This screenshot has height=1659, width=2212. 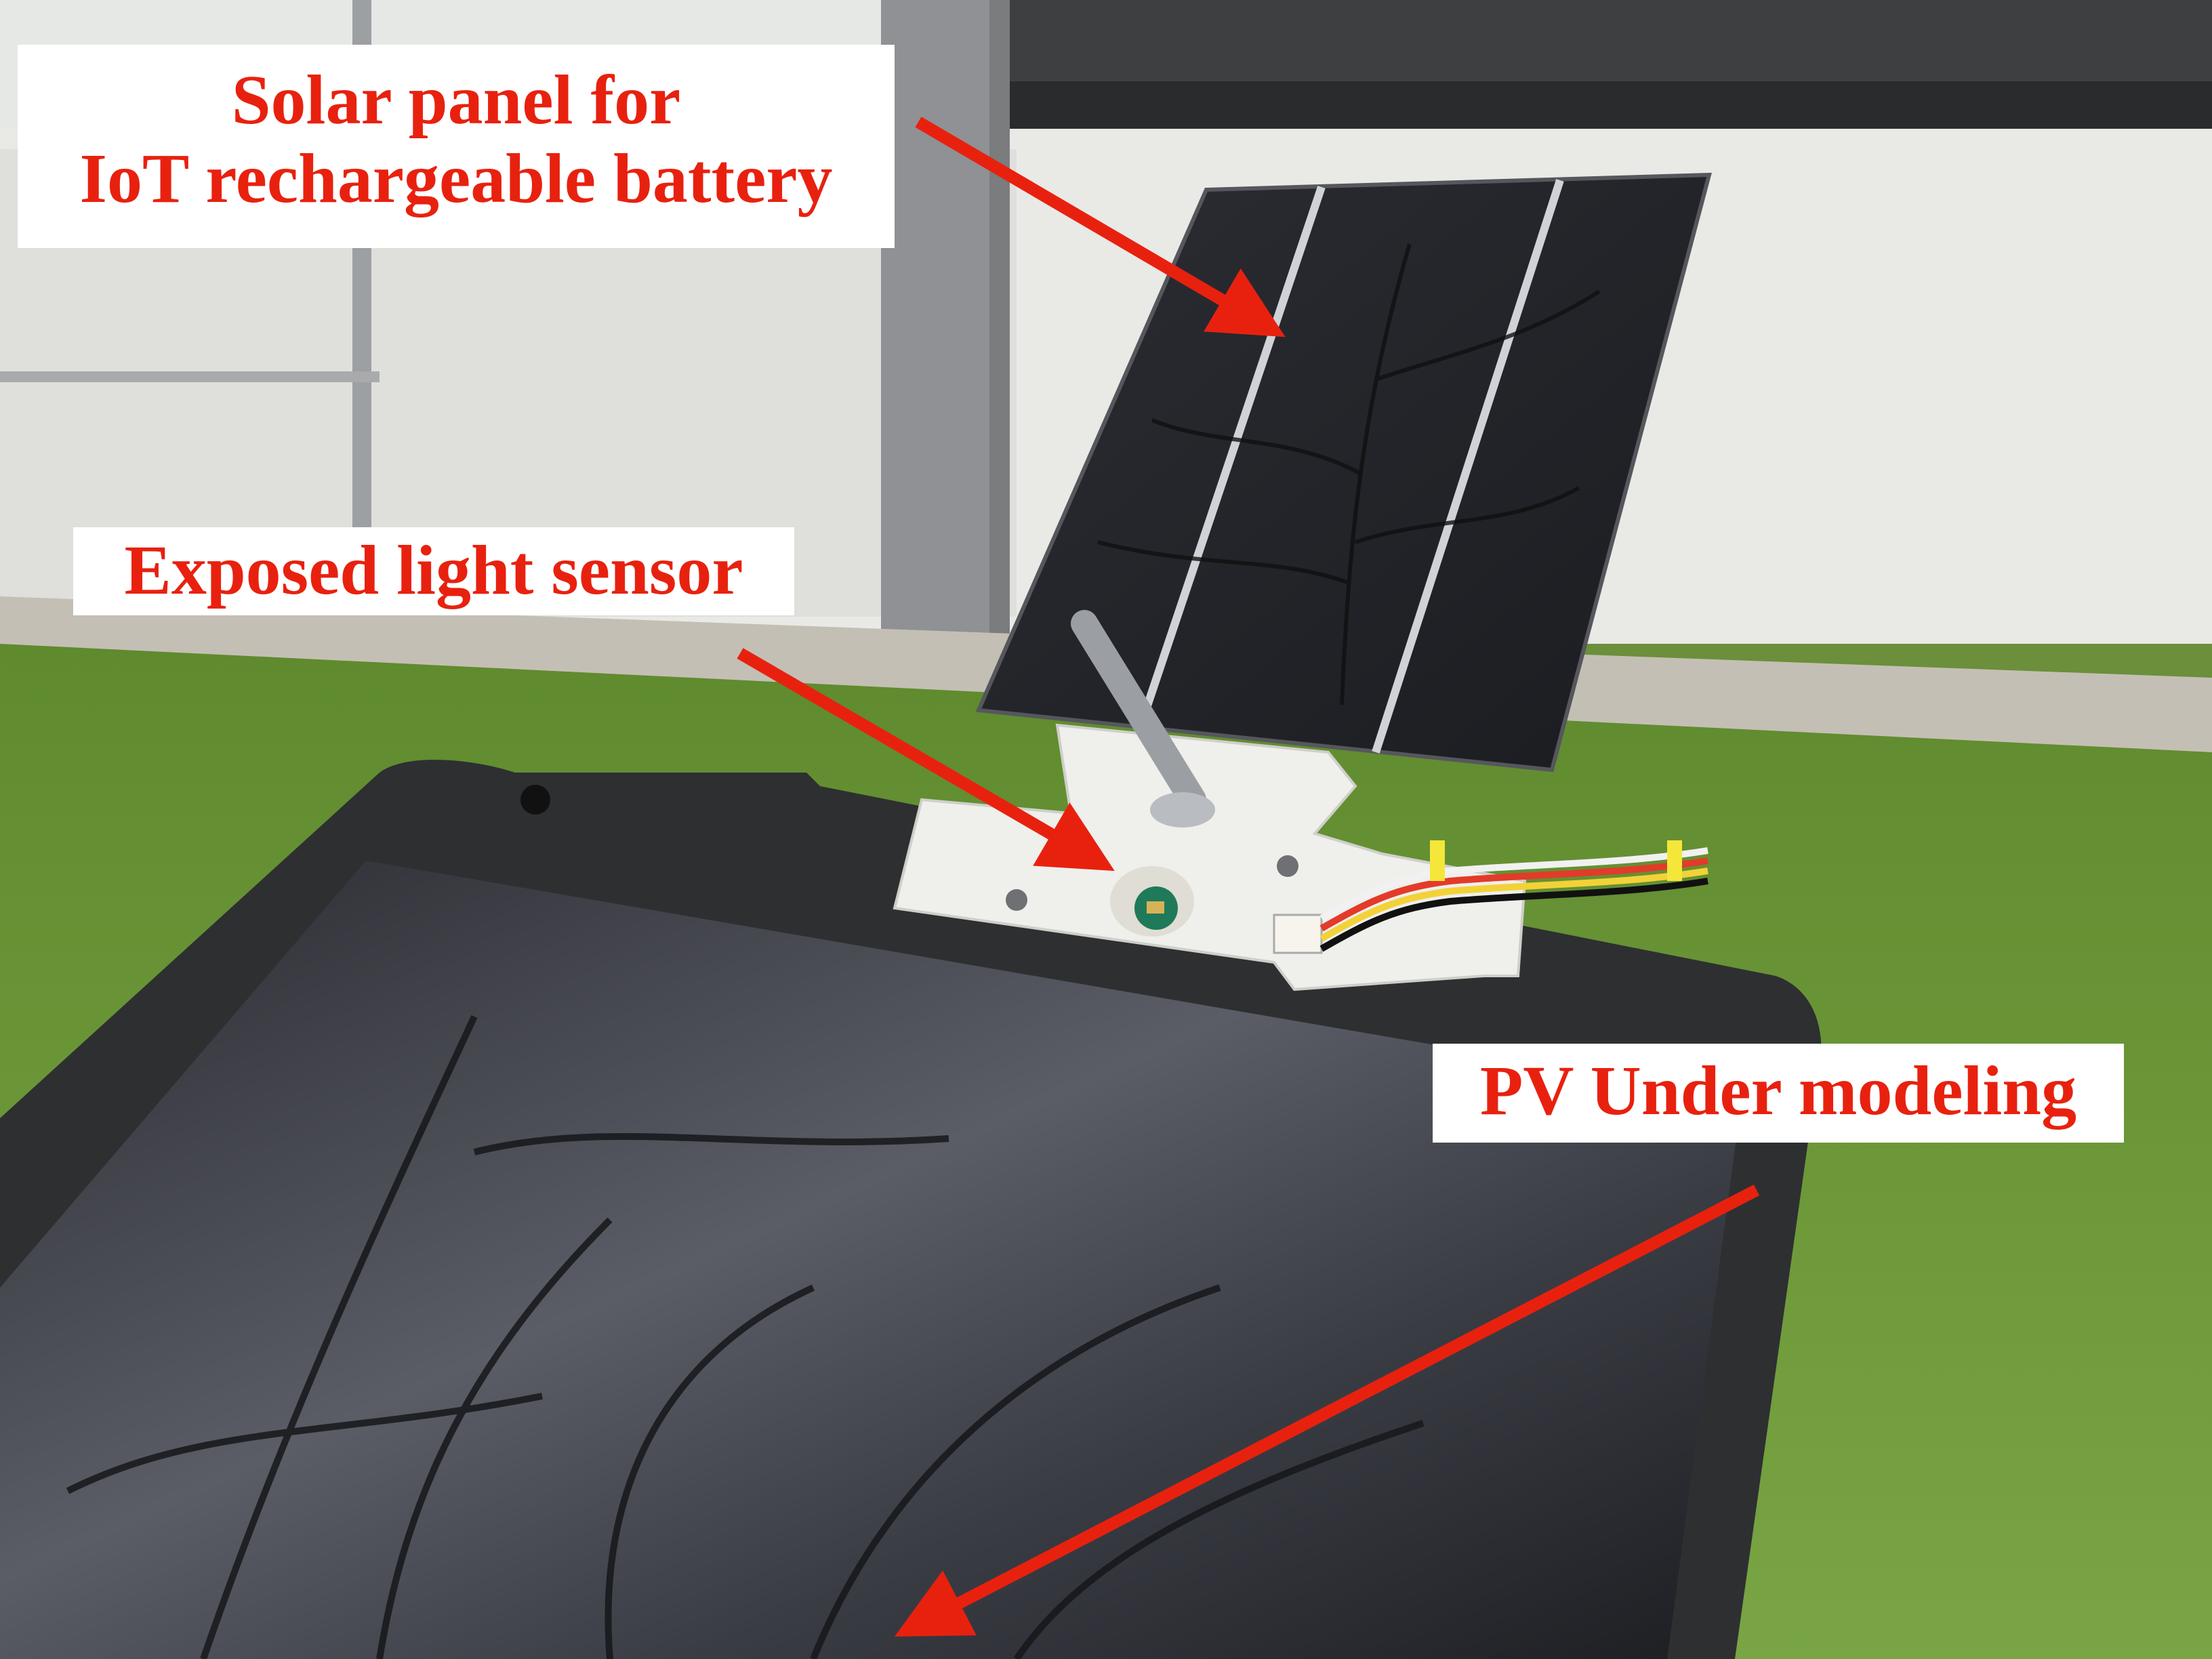 I want to click on solar-panel-label-line2: IoT rechargeable battery, so click(x=456, y=179).